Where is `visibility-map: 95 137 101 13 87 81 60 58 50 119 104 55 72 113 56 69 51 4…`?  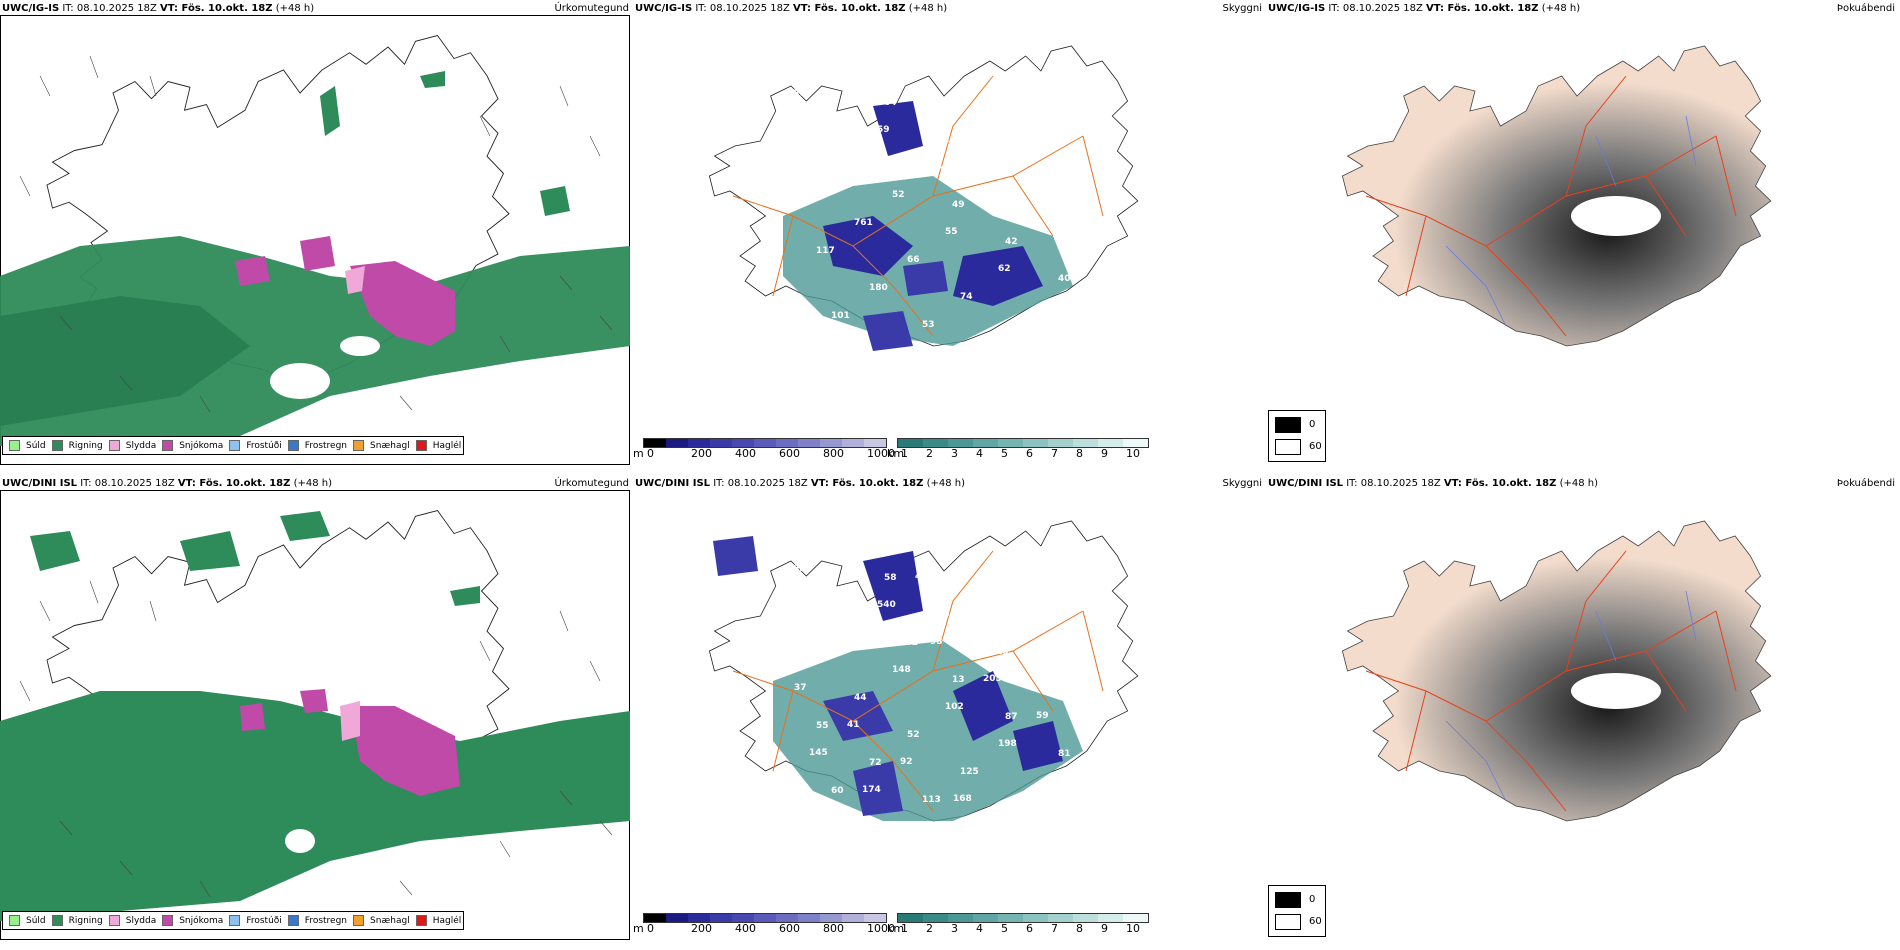
visibility-map: 95 137 101 13 87 81 60 58 50 119 104 55 72 113 56 69 51 4… is located at coordinates (923, 671).